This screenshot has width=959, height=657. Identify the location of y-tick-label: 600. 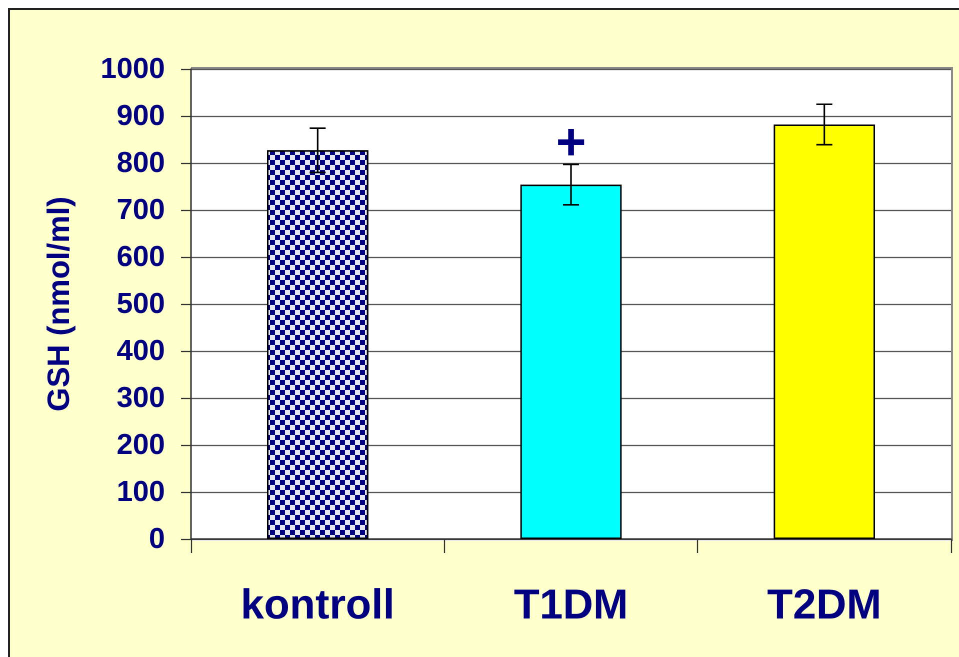
(140, 257).